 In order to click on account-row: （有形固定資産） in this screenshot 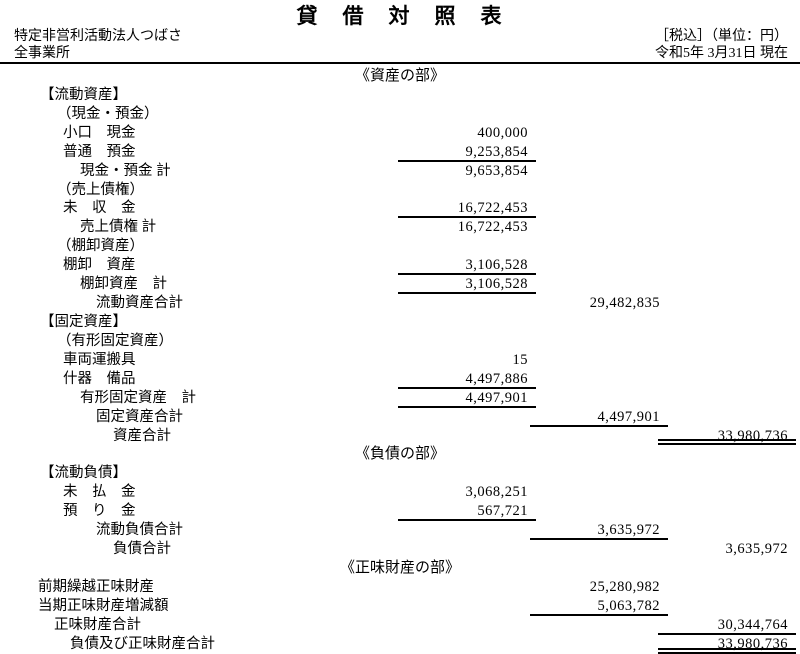, I will do `click(400, 341)`.